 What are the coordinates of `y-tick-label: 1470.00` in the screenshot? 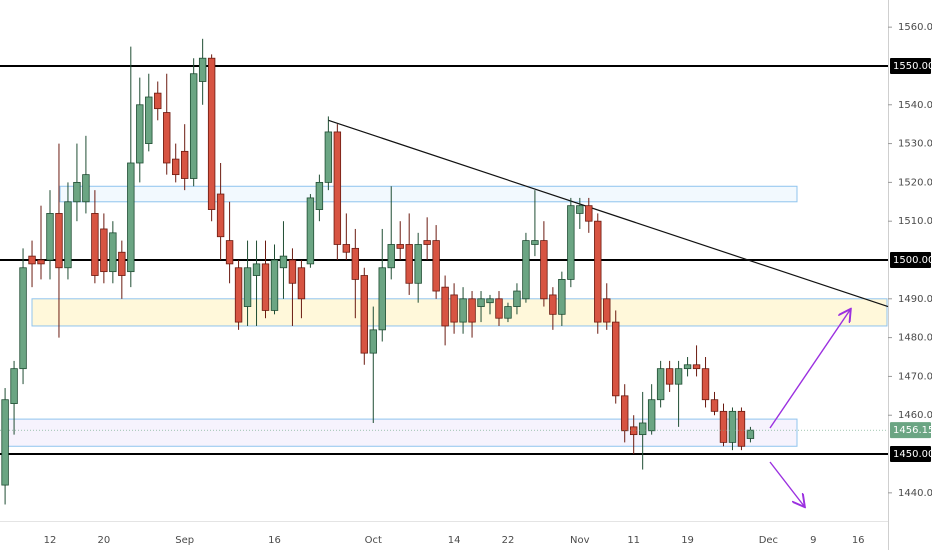 It's located at (915, 376).